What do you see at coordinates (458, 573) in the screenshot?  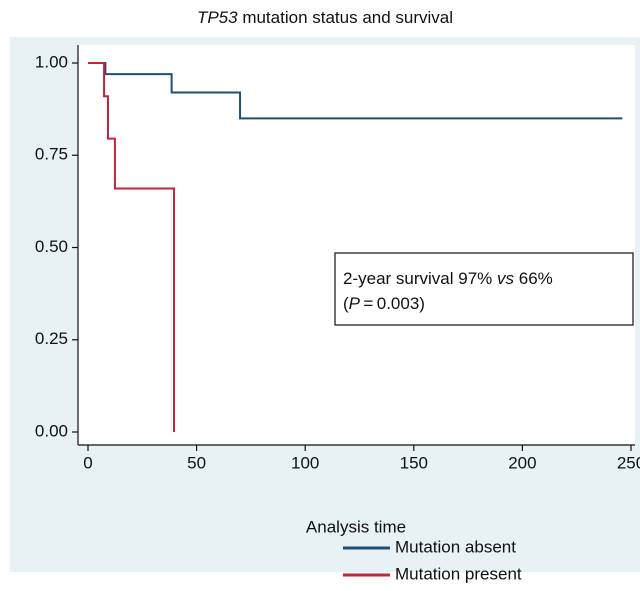 I see `legend-label: Mutation present` at bounding box center [458, 573].